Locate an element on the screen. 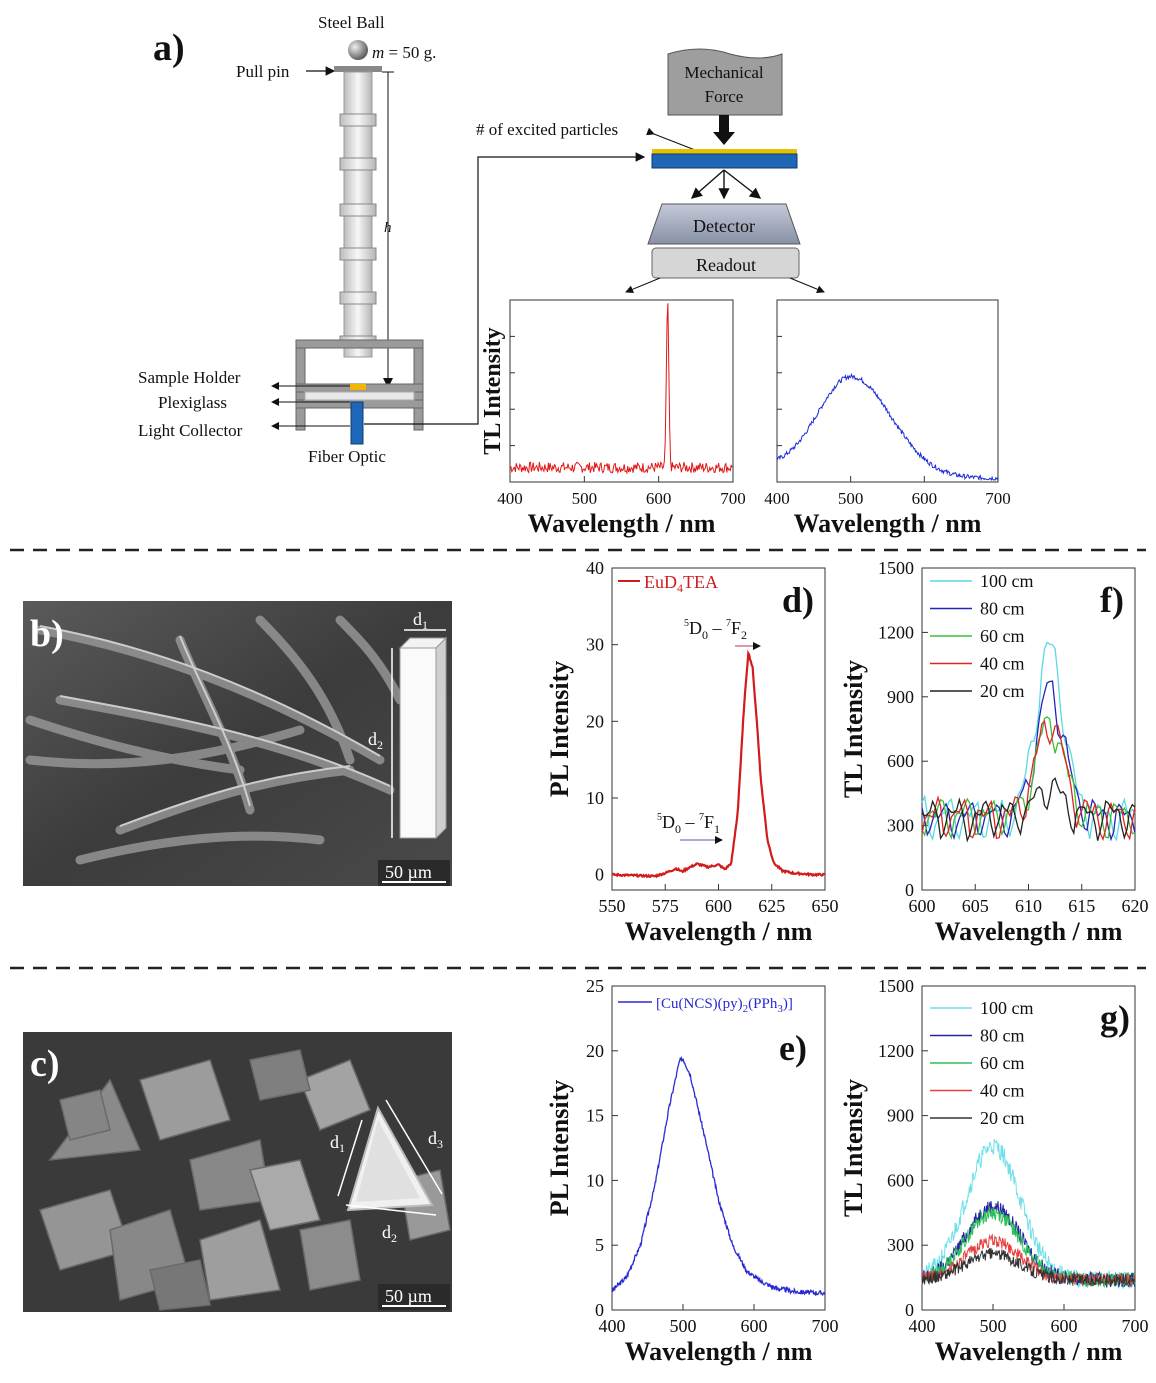 The image size is (1156, 1383). prism-model is located at coordinates (418, 743).